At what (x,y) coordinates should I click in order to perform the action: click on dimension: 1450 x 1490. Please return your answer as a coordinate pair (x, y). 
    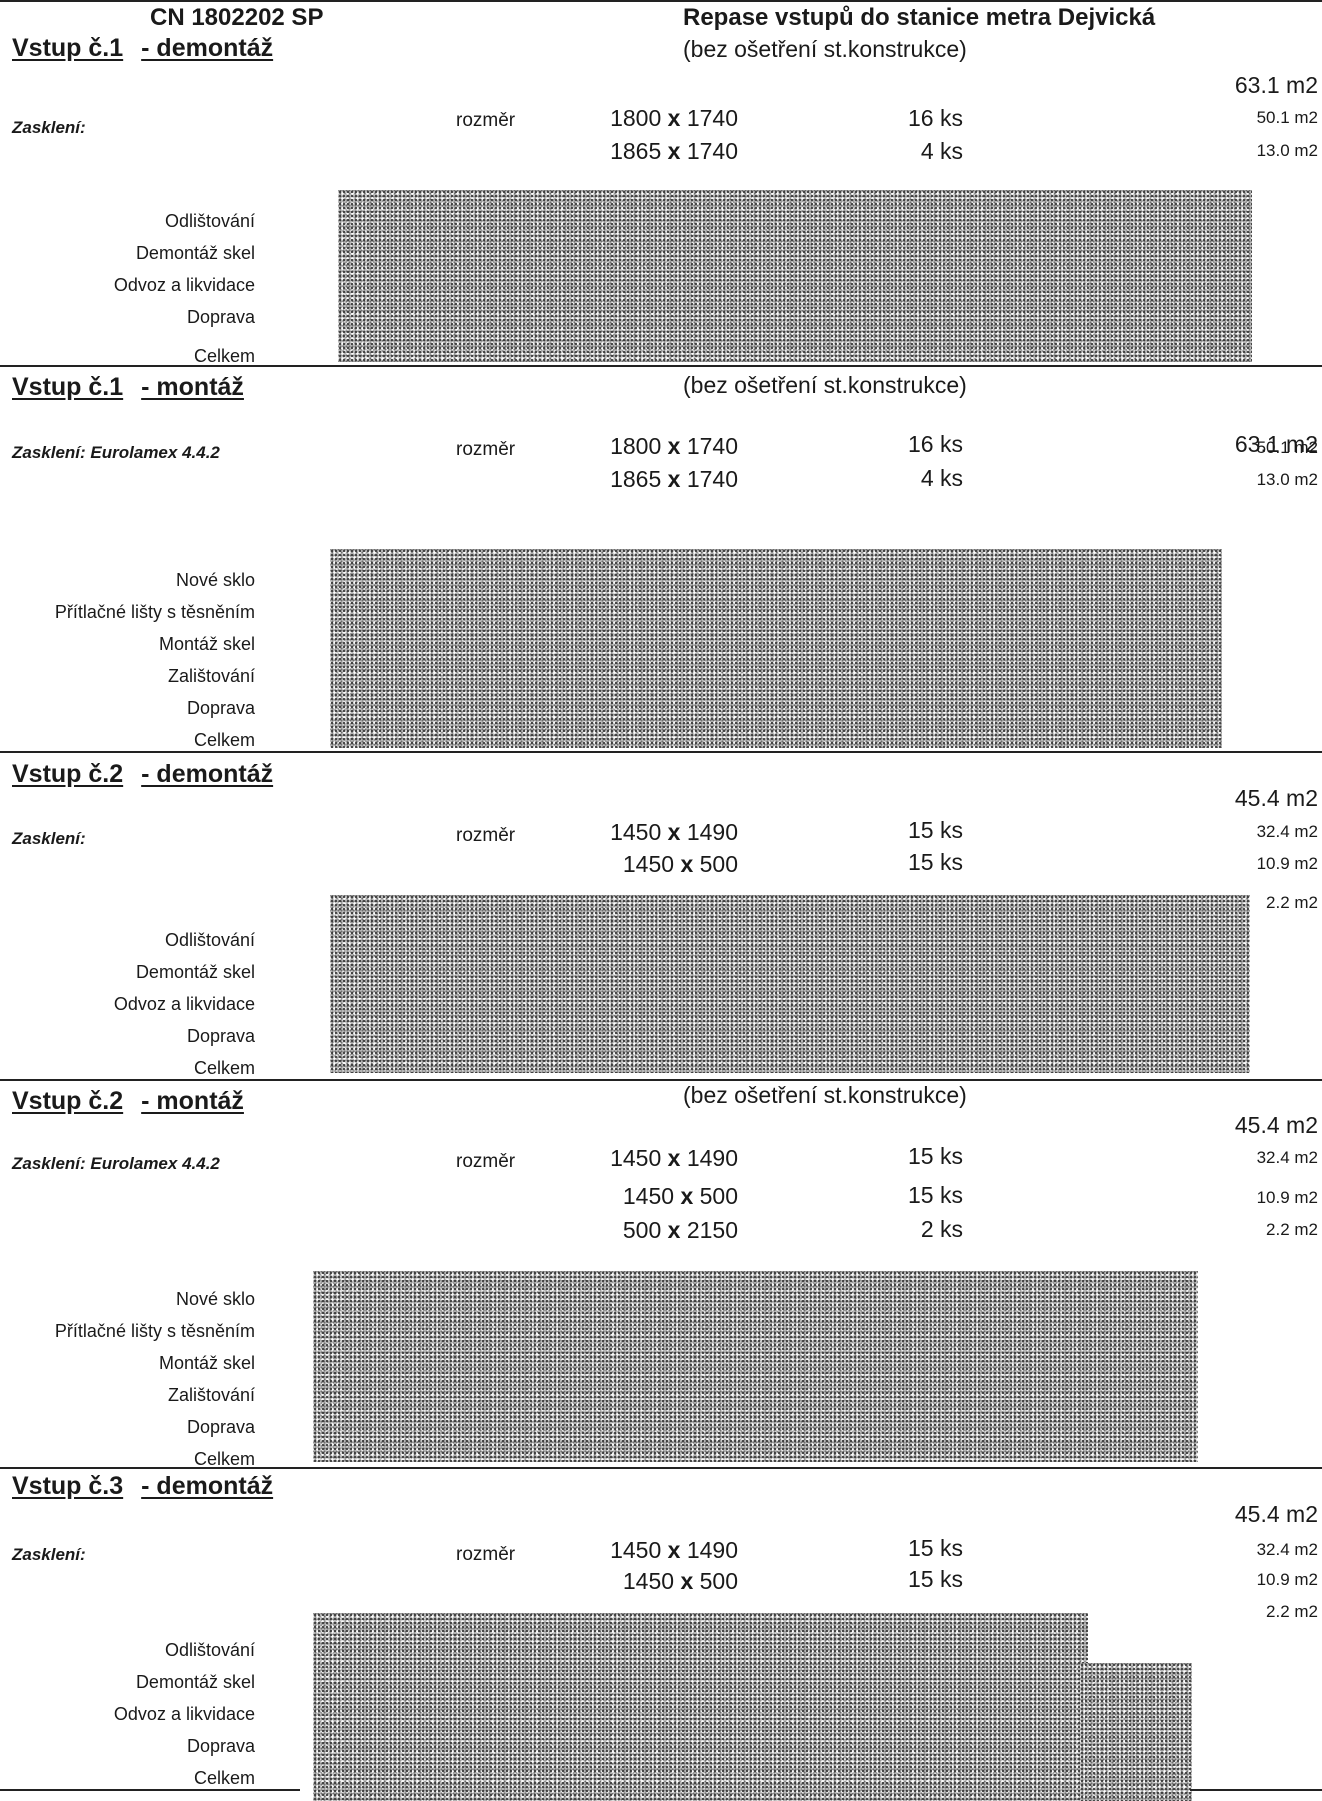
    Looking at the image, I should click on (674, 832).